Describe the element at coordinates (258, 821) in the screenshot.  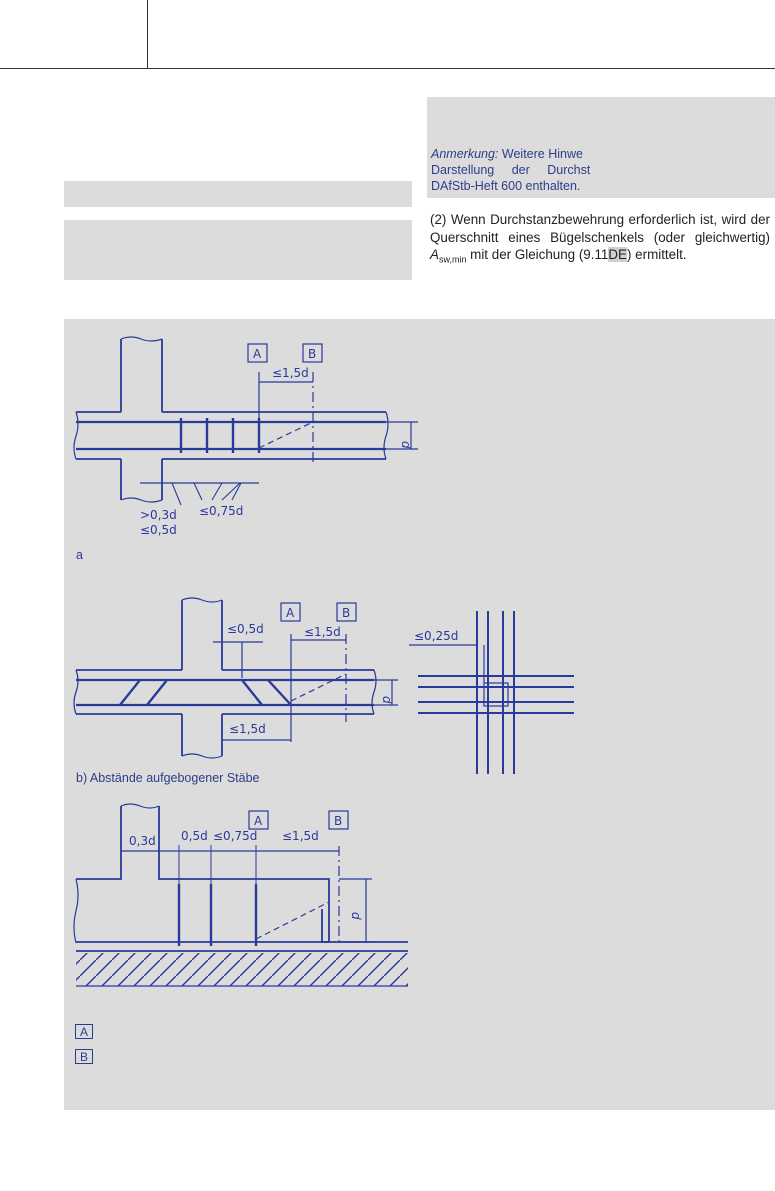
I see `label-a3: A` at that location.